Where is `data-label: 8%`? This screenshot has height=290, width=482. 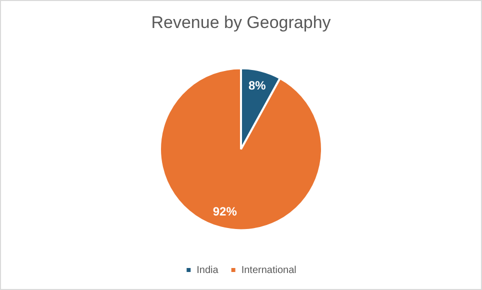
data-label: 8% is located at coordinates (257, 85).